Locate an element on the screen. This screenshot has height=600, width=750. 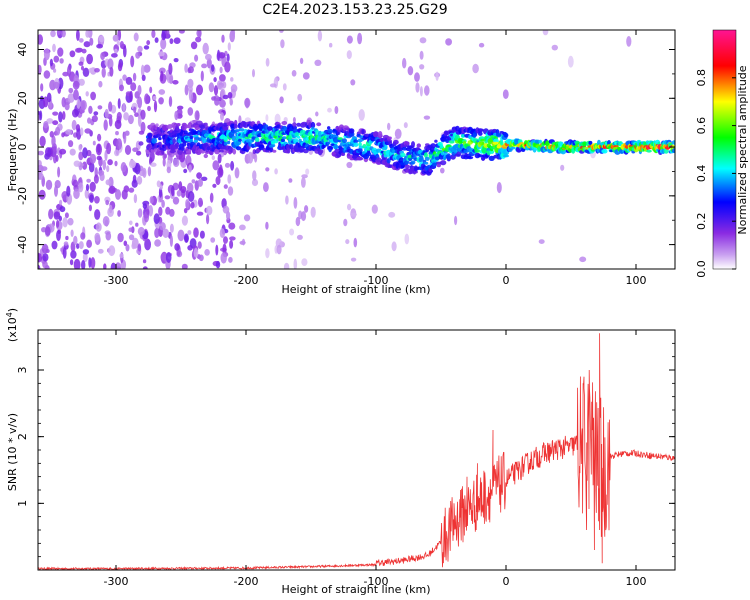
x-tick-label: -100 is located at coordinates (376, 581).